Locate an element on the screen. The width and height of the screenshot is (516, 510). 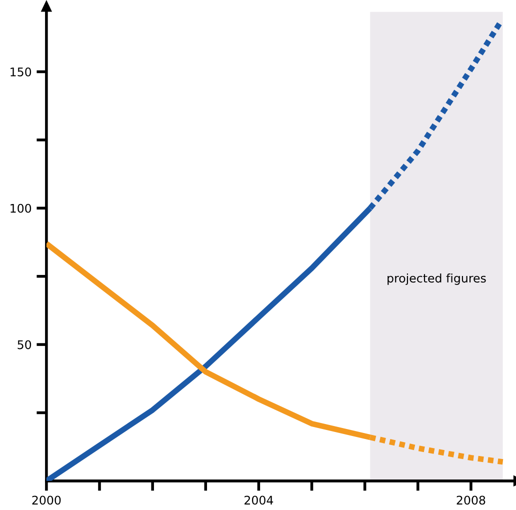
x-tick-label: 2008 is located at coordinates (471, 500).